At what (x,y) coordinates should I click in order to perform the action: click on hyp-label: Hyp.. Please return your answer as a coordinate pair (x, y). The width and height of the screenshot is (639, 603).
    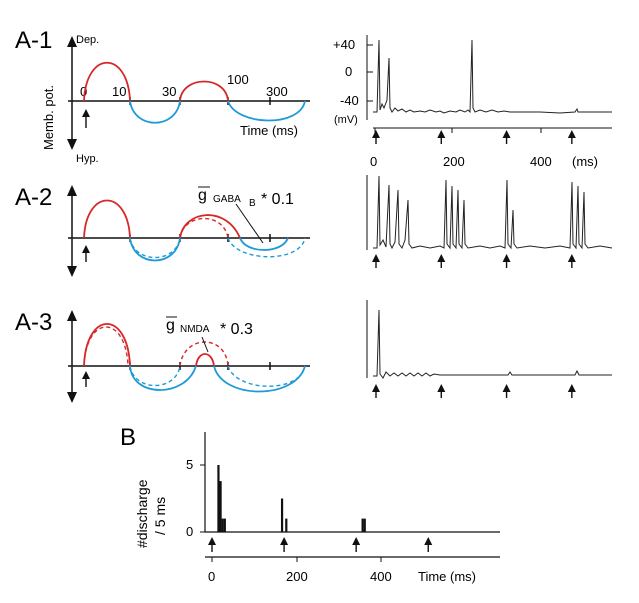
    Looking at the image, I should click on (87, 159).